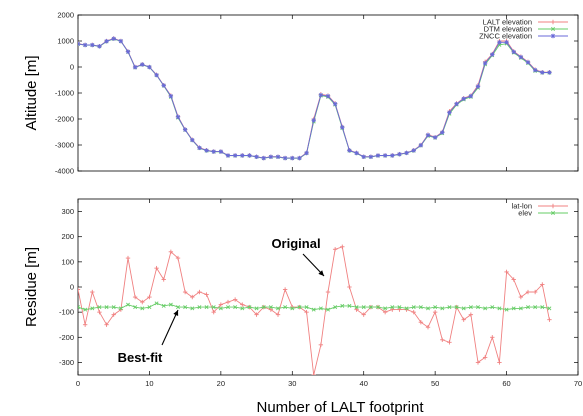  What do you see at coordinates (67, 236) in the screenshot?
I see `y-tick-label: 200` at bounding box center [67, 236].